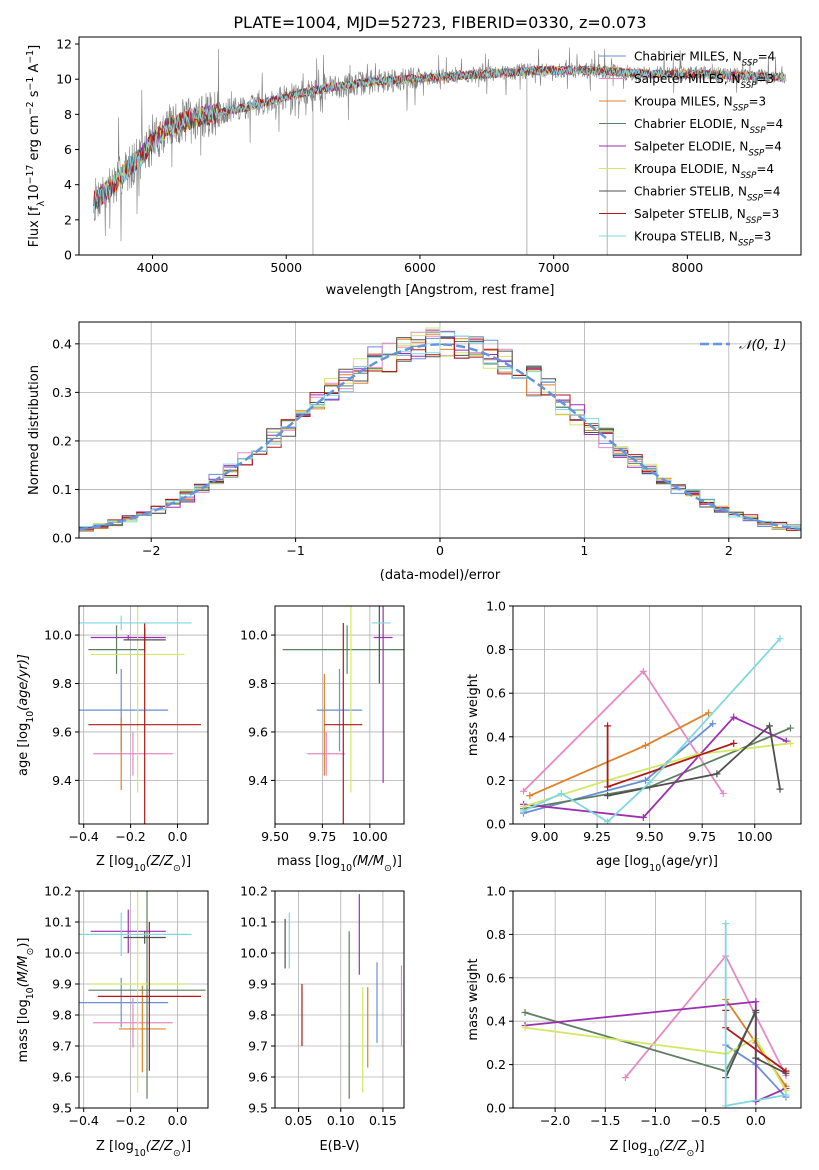 Image resolution: width=819 pixels, height=1170 pixels. I want to click on x-axis-label: wavelength [Angstrom, rest frame], so click(440, 290).